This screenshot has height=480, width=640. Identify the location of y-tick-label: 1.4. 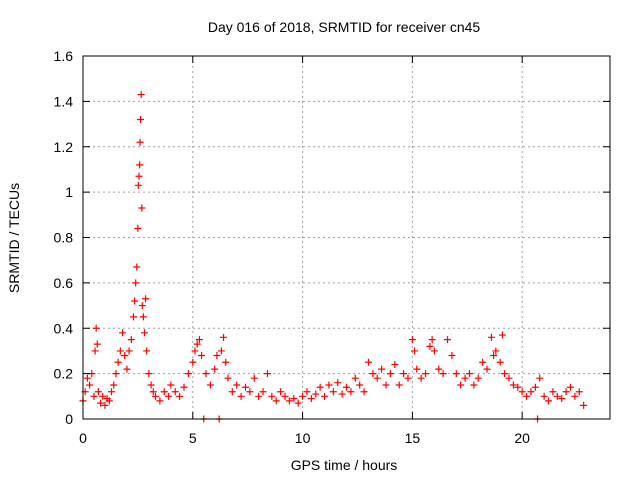
(64, 101).